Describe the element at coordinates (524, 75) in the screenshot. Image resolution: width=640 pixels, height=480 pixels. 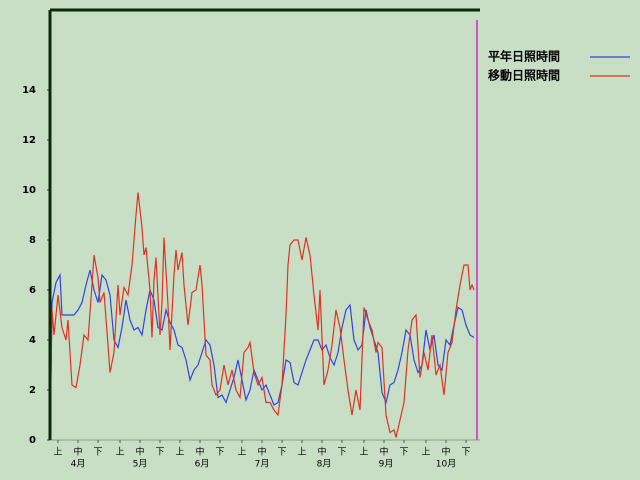
I see `legend-label: 移動日照時間` at that location.